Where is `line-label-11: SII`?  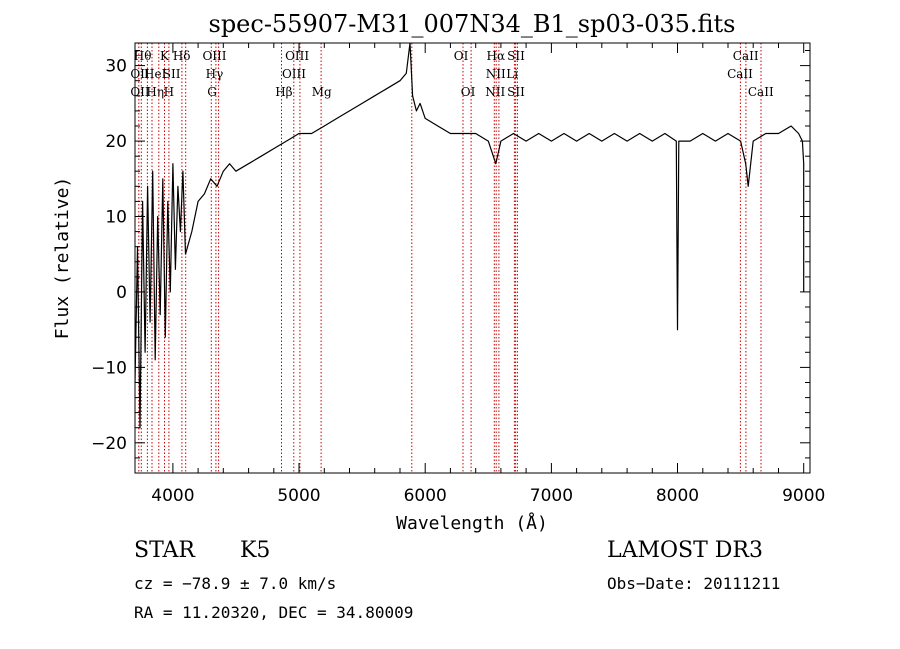
line-label-11: SII is located at coordinates (172, 74).